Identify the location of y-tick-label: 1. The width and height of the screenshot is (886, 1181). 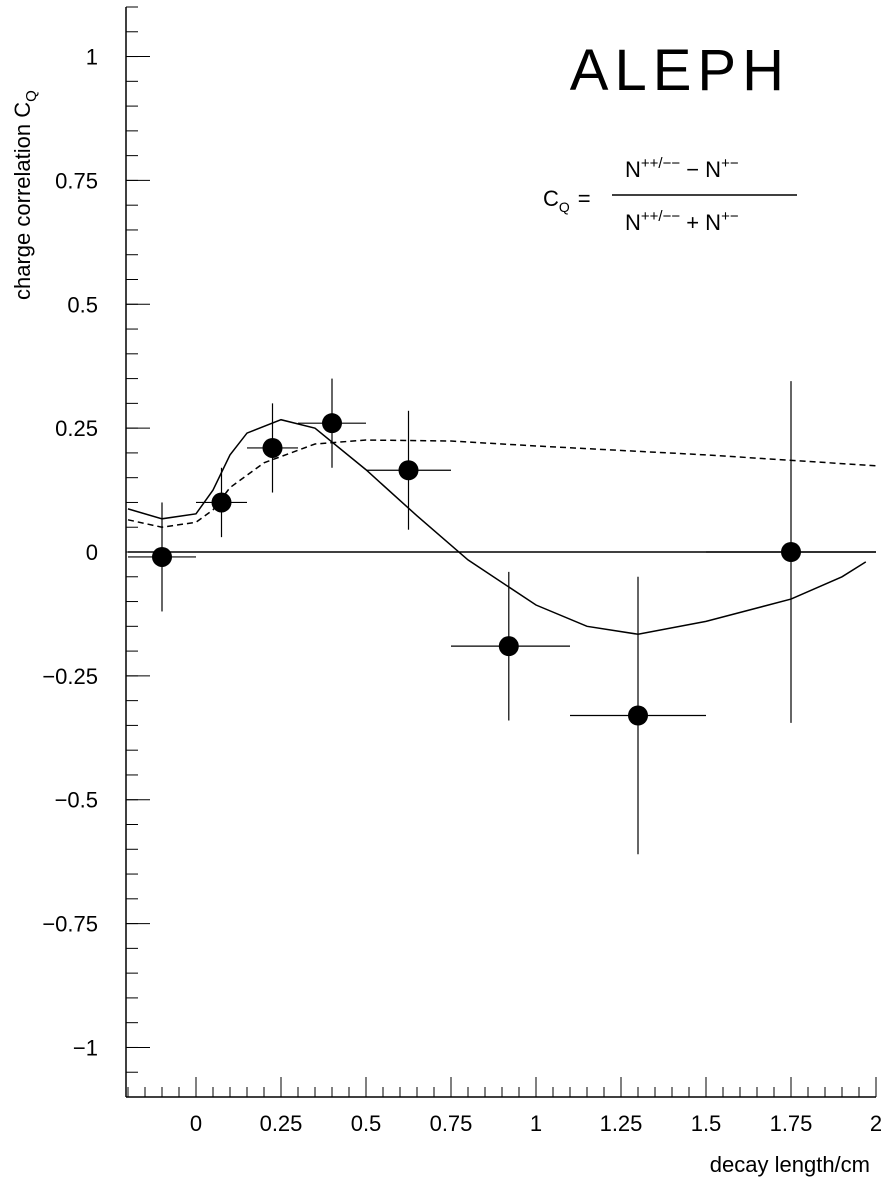
(92, 57).